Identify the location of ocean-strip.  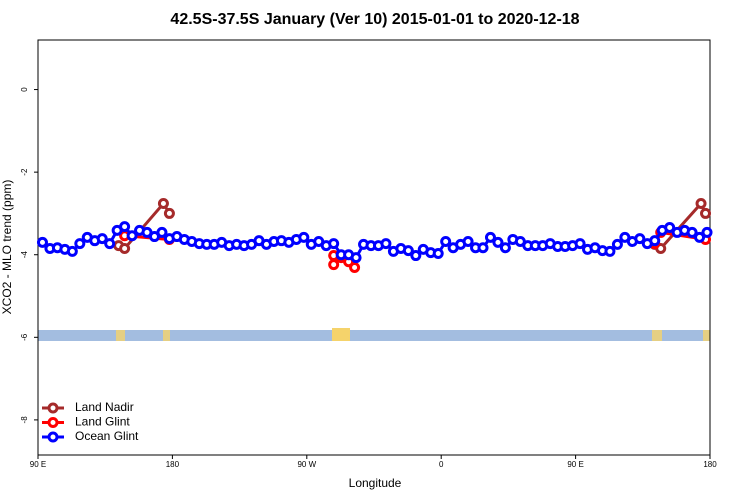
(374, 335).